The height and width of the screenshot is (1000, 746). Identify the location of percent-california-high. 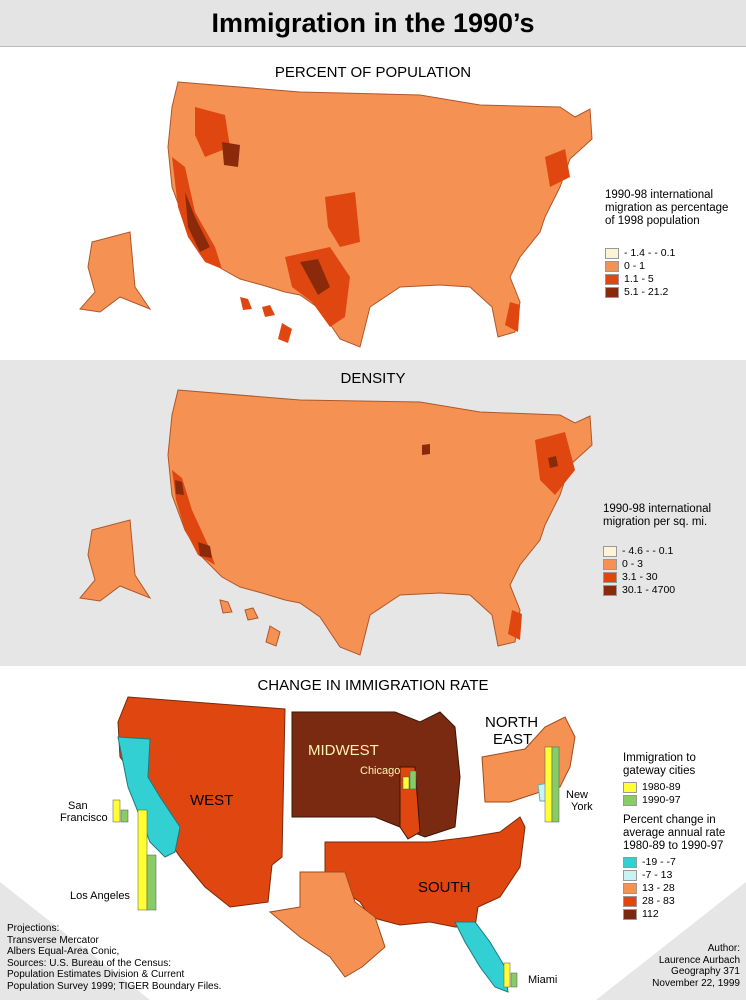
(197, 213).